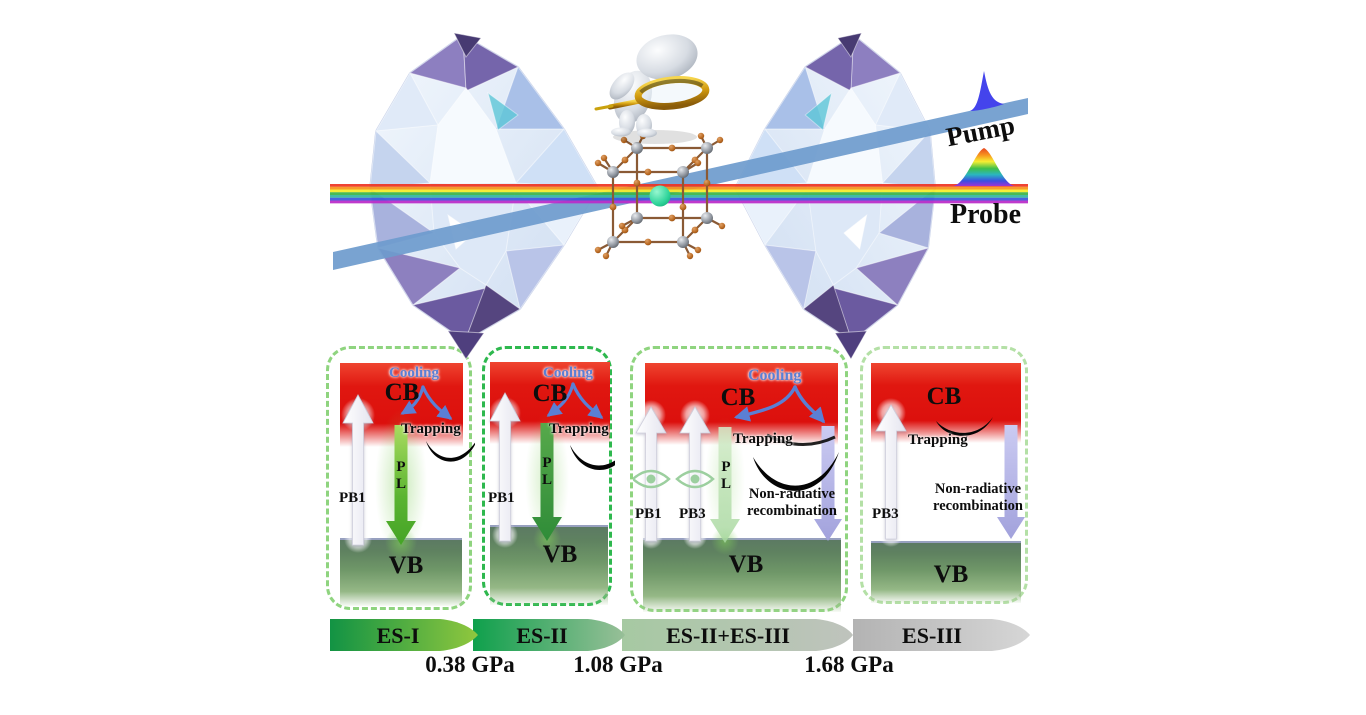  I want to click on pressure-regime-arrows, so click(680, 635).